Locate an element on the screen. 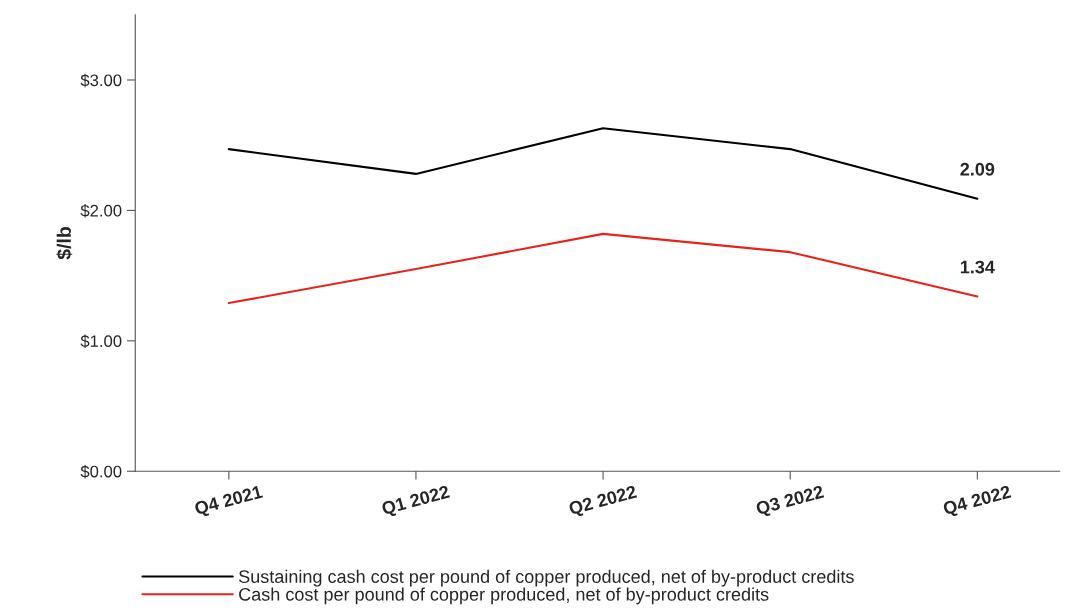 The width and height of the screenshot is (1065, 616). data-label: 1.34 is located at coordinates (977, 267).